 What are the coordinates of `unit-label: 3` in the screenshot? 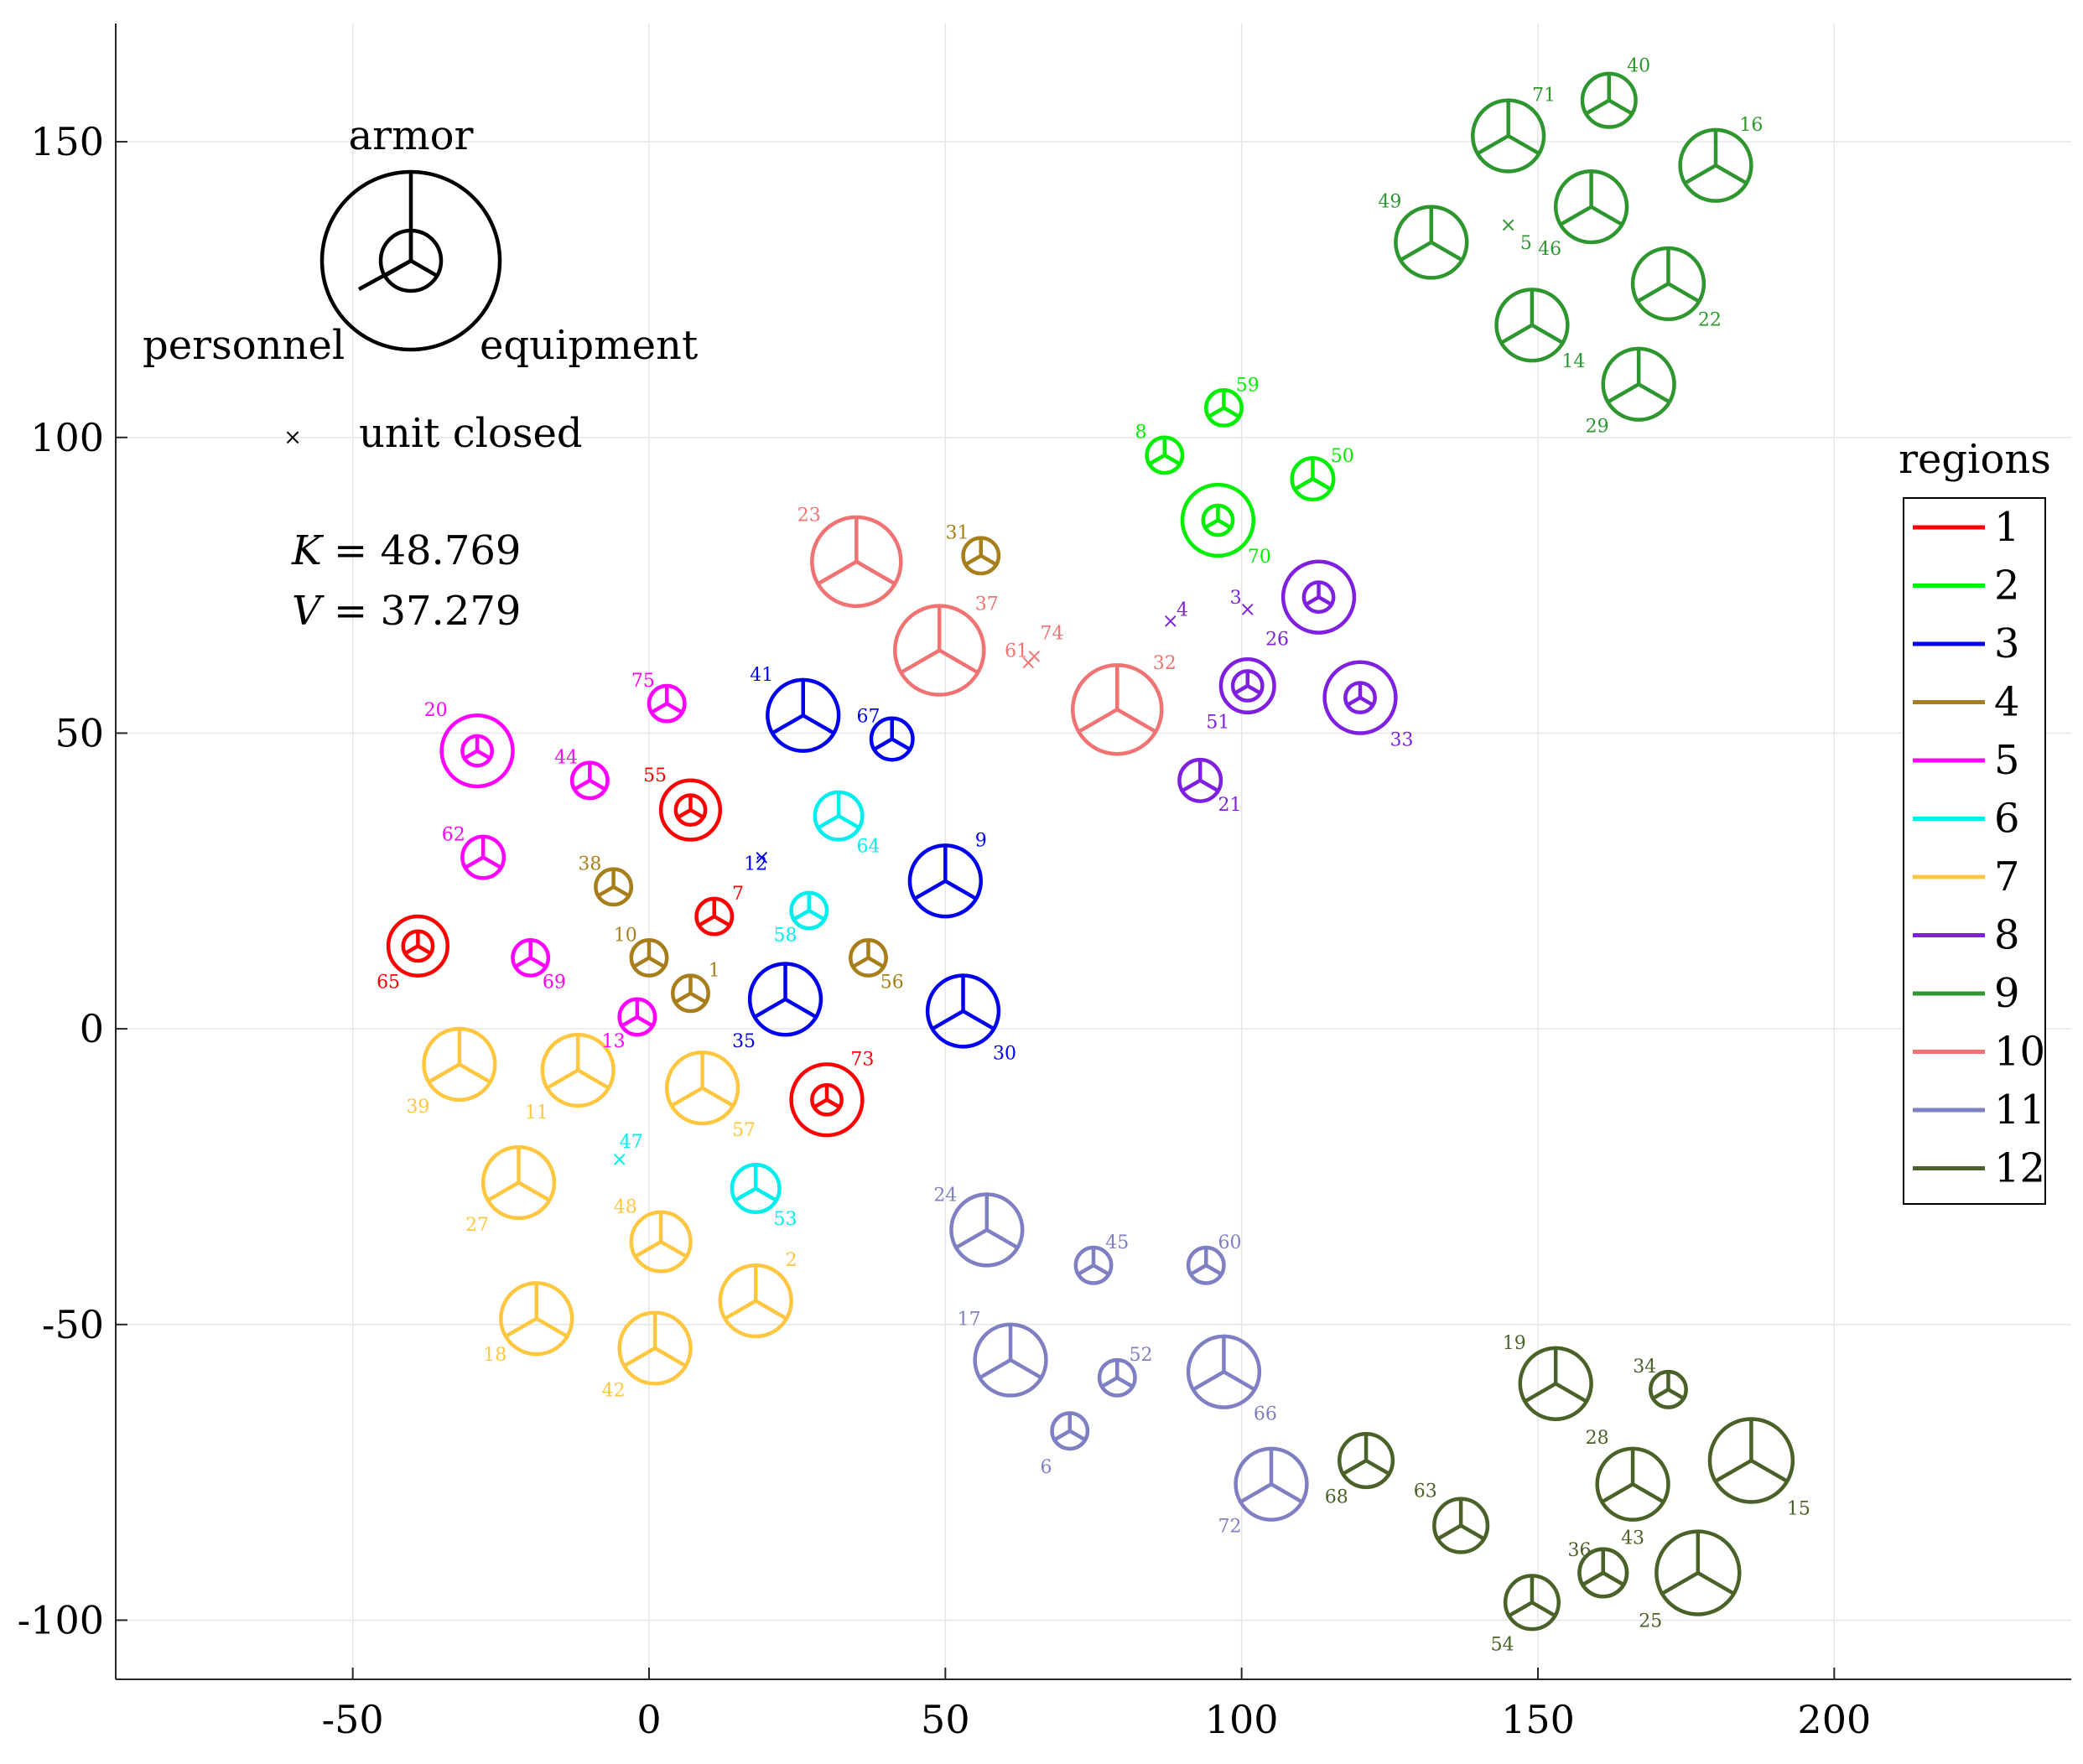 It's located at (1236, 598).